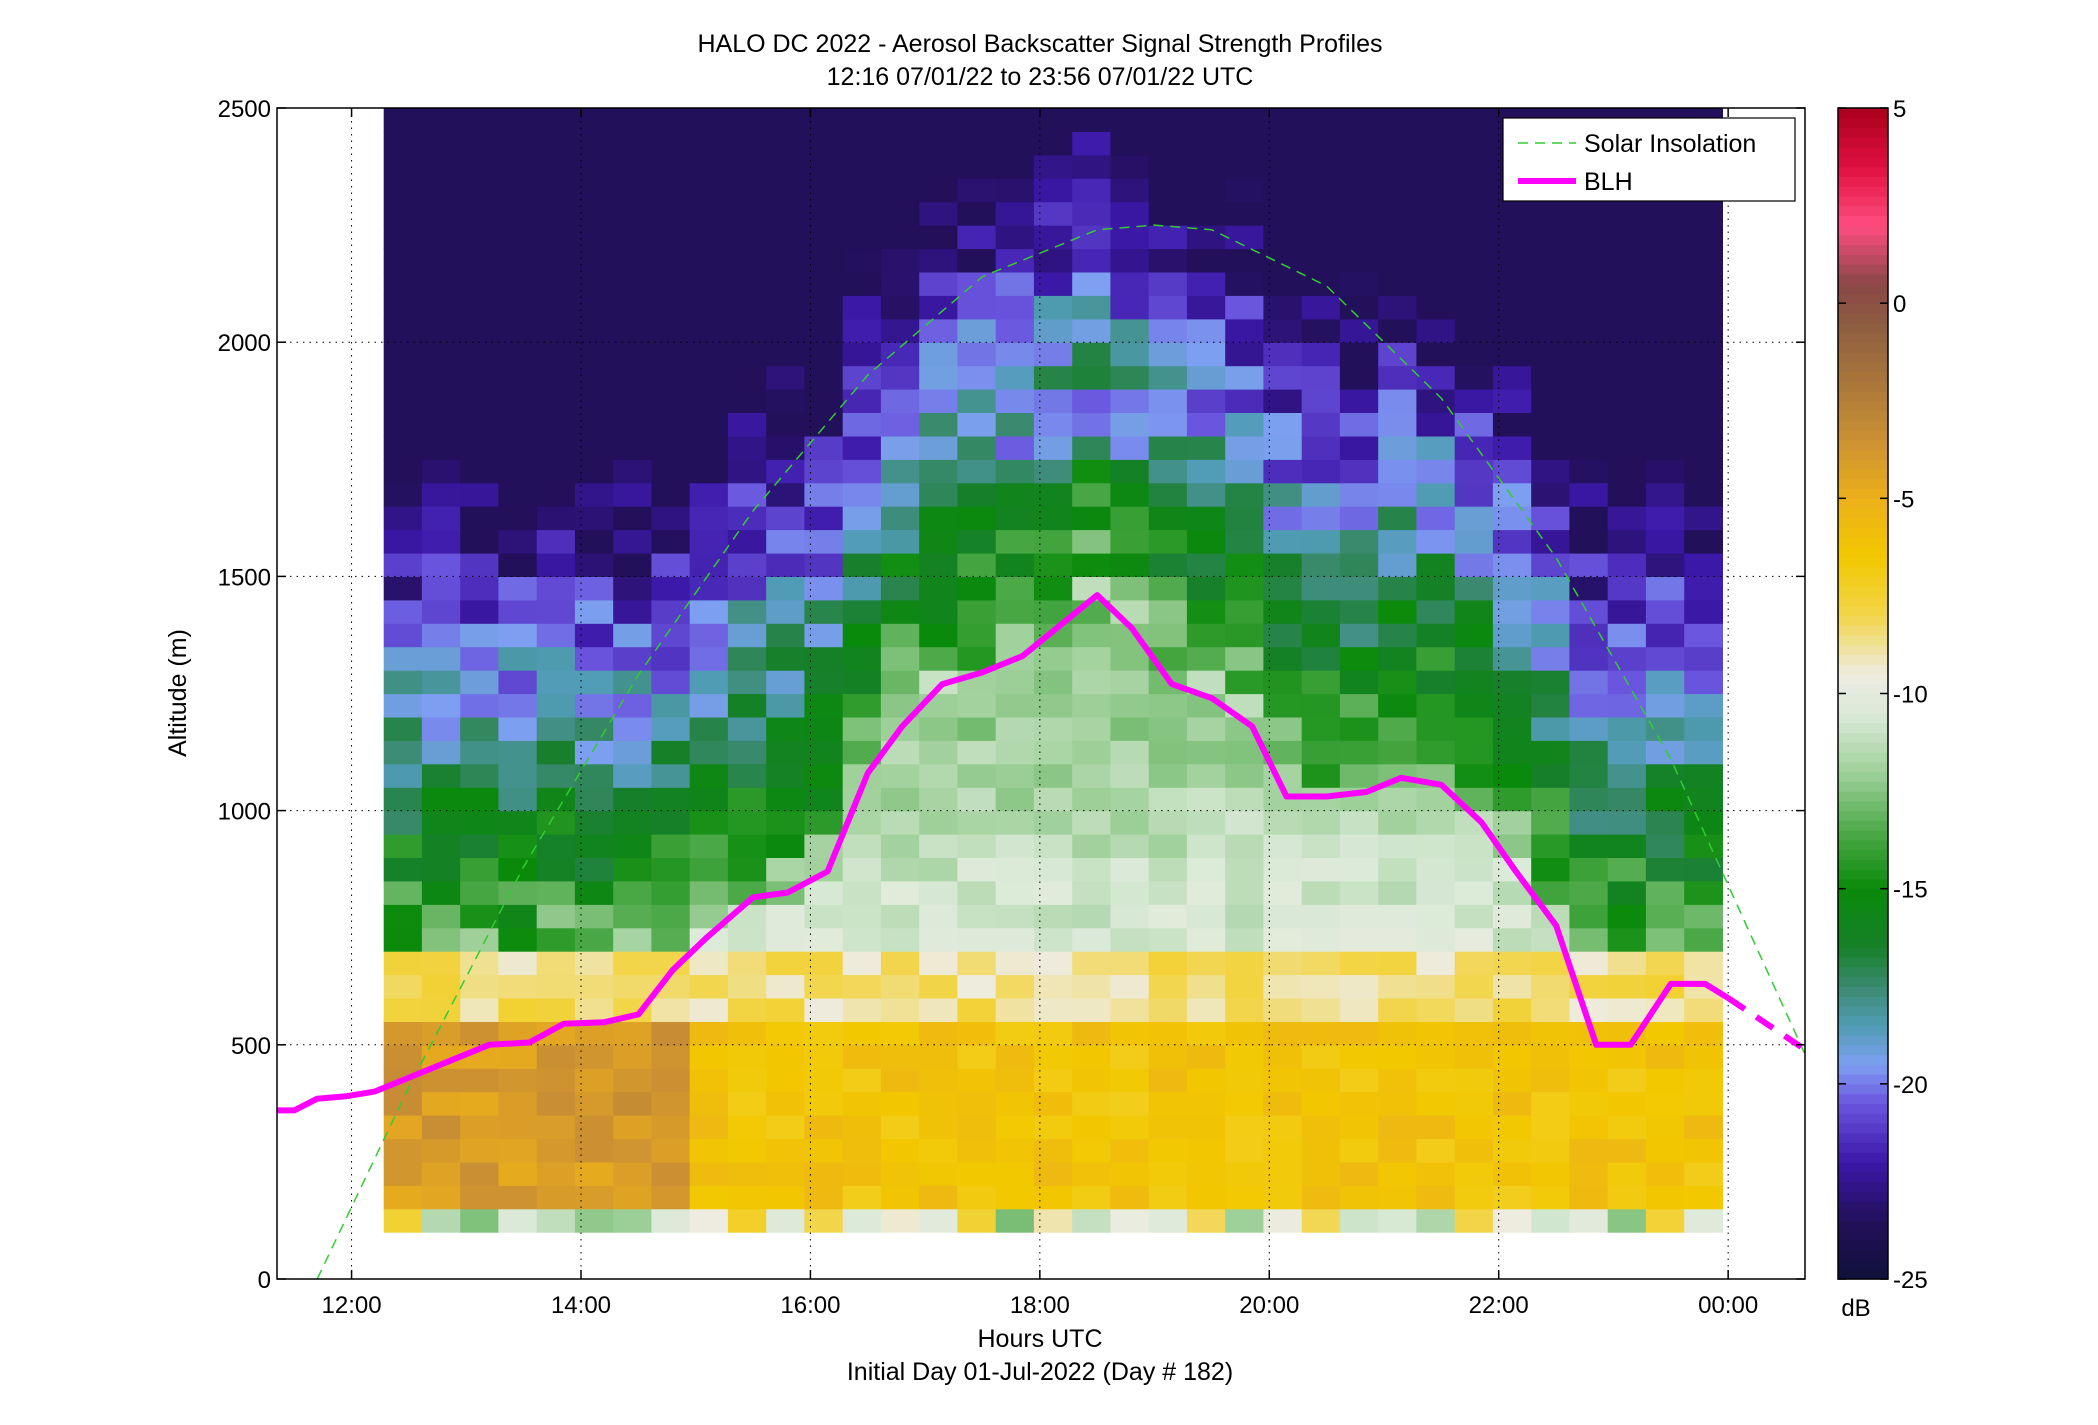  I want to click on blh-line-extension, so click(1765, 1023).